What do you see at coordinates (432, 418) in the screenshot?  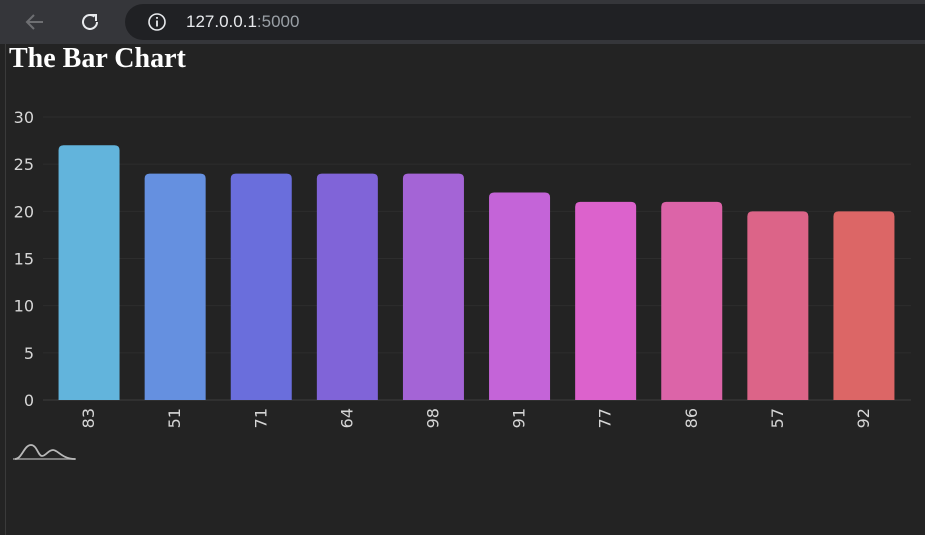 I see `x-tick-label: 98` at bounding box center [432, 418].